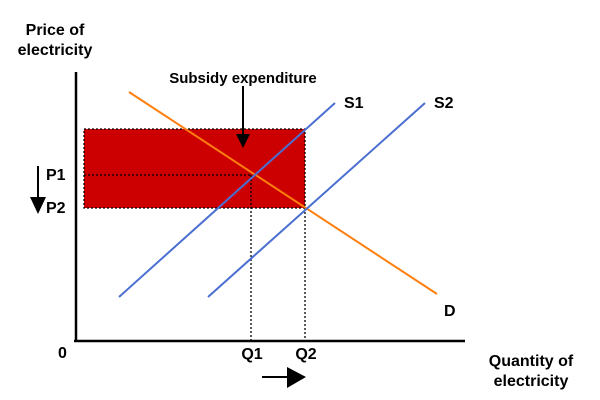 The width and height of the screenshot is (600, 400). What do you see at coordinates (531, 361) in the screenshot?
I see `x-axis-label-line1: Quantity of` at bounding box center [531, 361].